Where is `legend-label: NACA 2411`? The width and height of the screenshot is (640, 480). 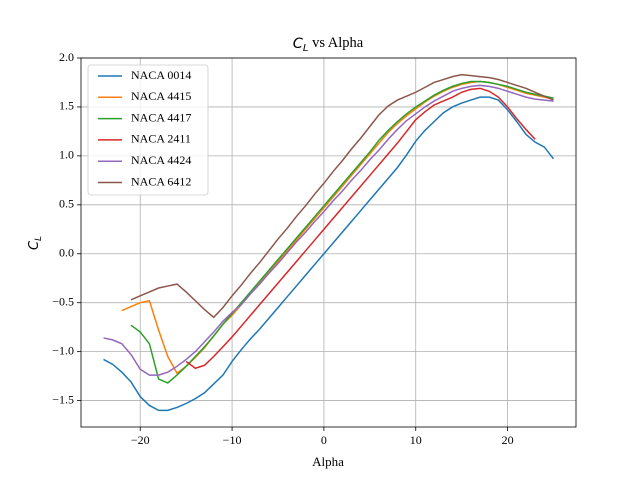 legend-label: NACA 2411 is located at coordinates (161, 139).